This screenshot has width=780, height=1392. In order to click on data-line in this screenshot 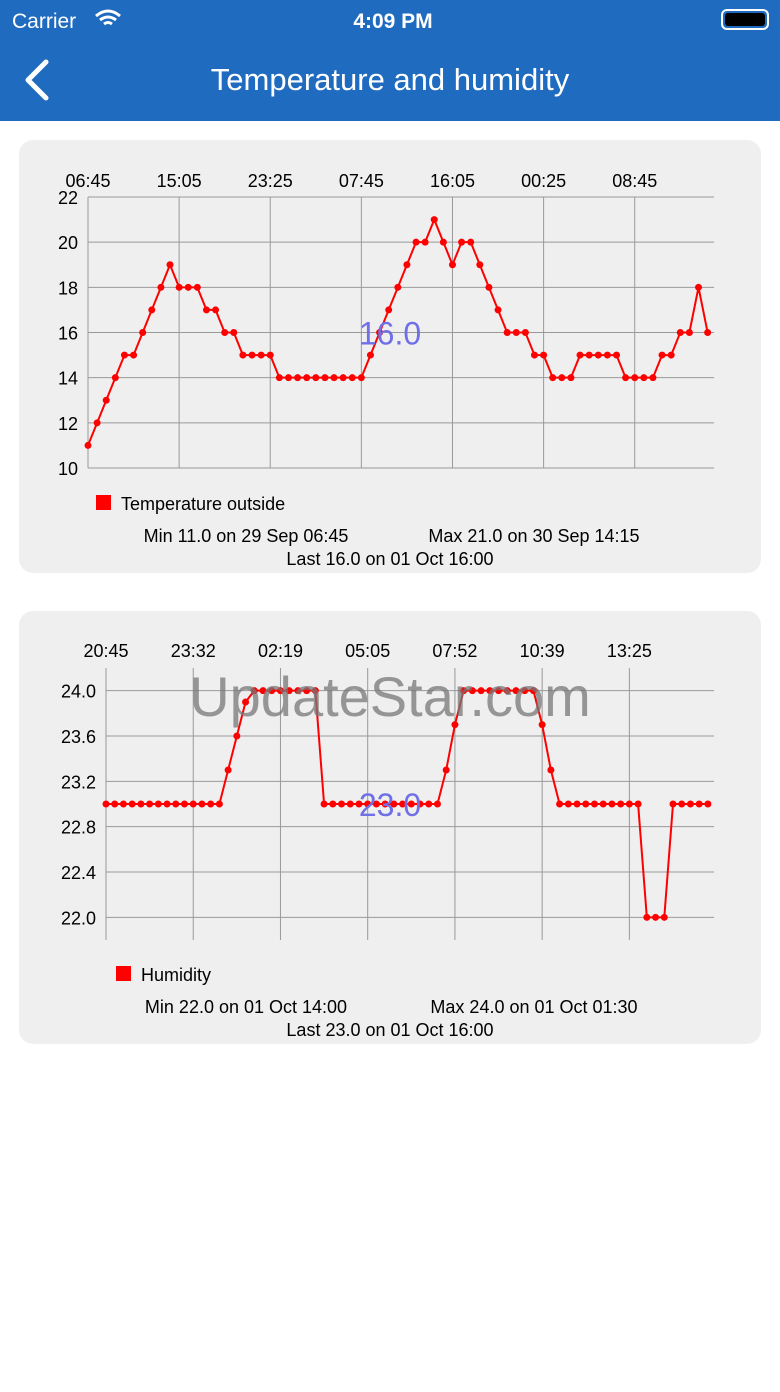, I will do `click(407, 804)`.